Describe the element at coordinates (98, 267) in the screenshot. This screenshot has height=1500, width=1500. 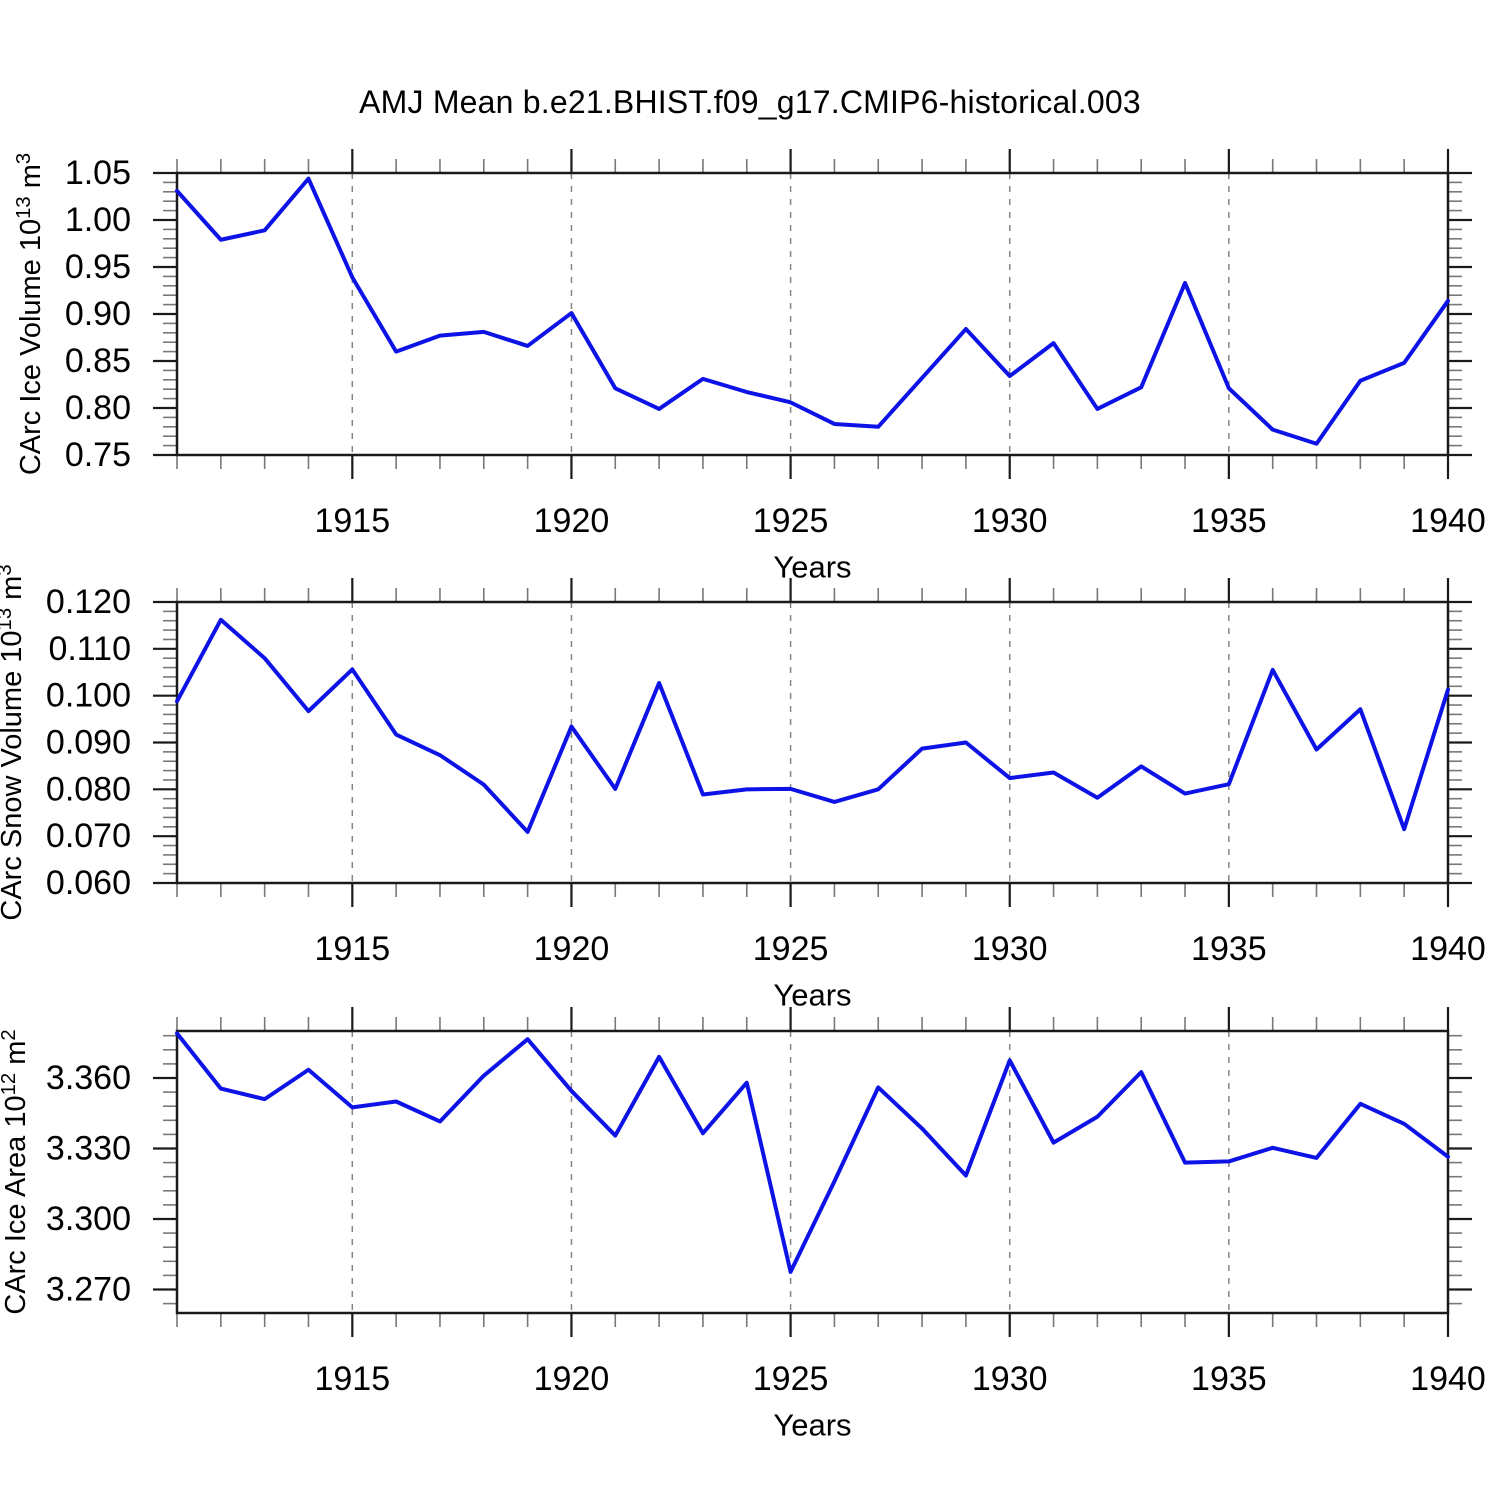
I see `y-tick-label: 0.95` at that location.